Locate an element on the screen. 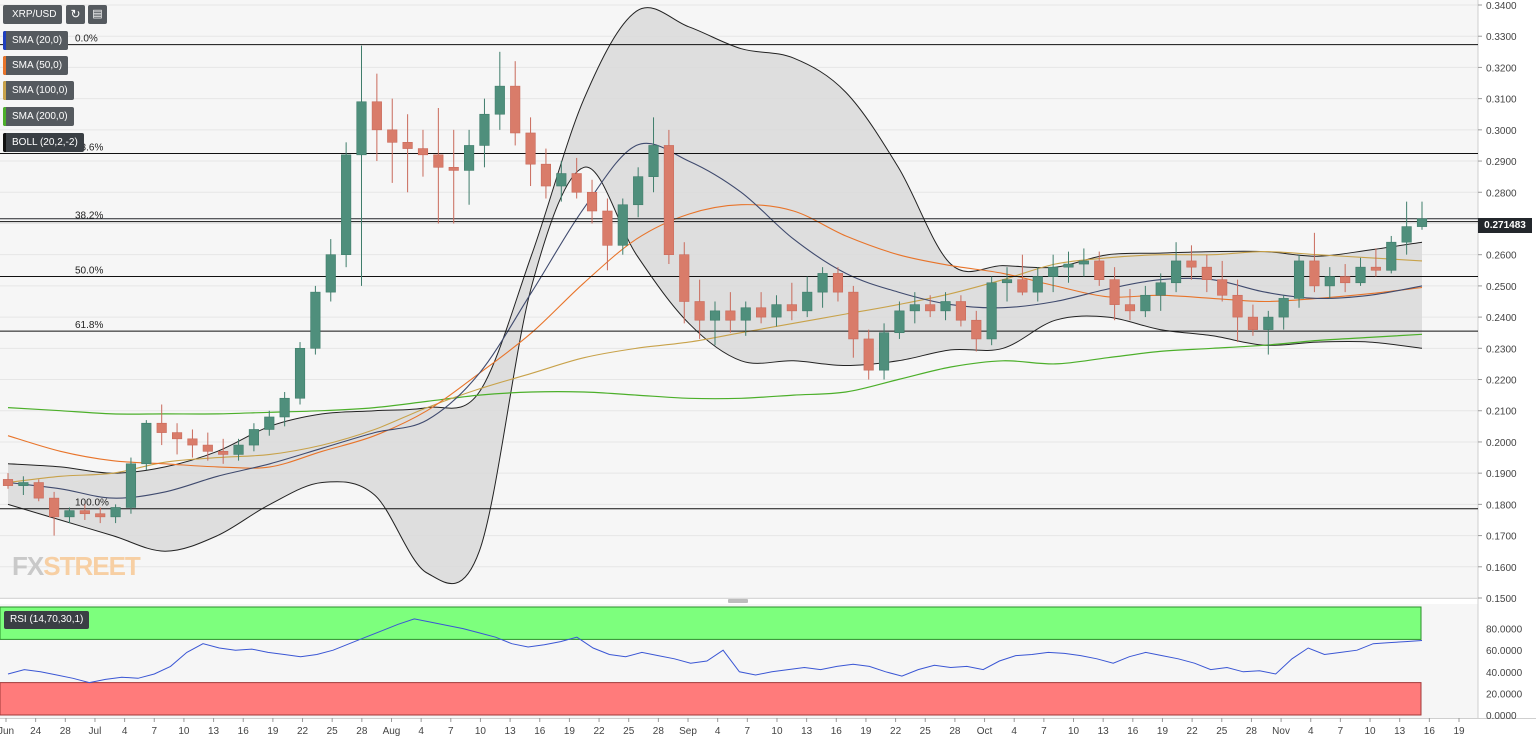 The width and height of the screenshot is (1536, 745). fib-label: 61.8% is located at coordinates (89, 325).